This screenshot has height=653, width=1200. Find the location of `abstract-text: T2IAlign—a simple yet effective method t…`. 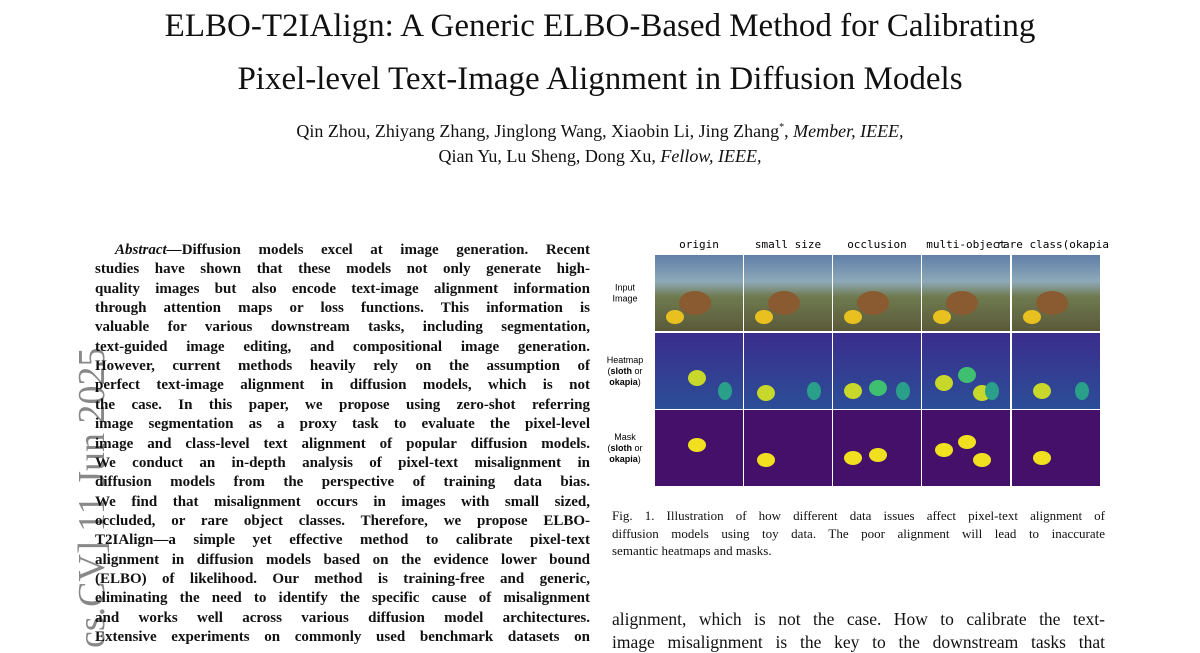

abstract-text: T2IAlign—a simple yet effective method t… is located at coordinates (342, 540).